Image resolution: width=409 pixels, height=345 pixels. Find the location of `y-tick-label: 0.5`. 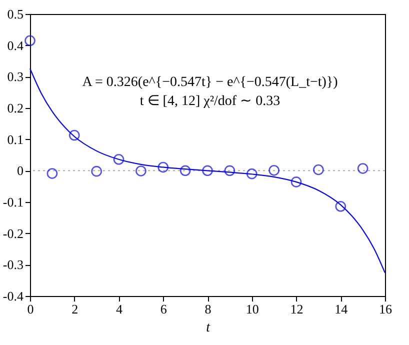

y-tick-label: 0.5 is located at coordinates (15, 14).